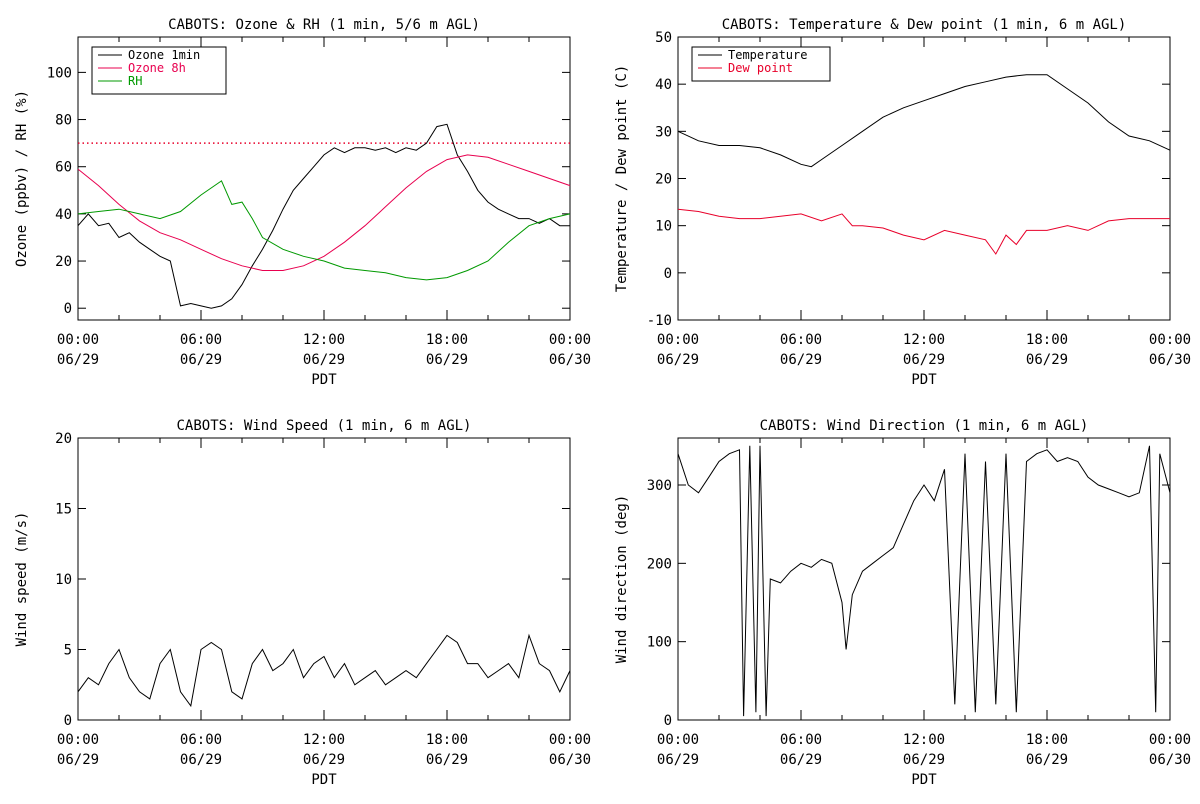 Image resolution: width=1200 pixels, height=804 pixels. I want to click on y-axis-label: Temperature / Dew point (C), so click(622, 179).